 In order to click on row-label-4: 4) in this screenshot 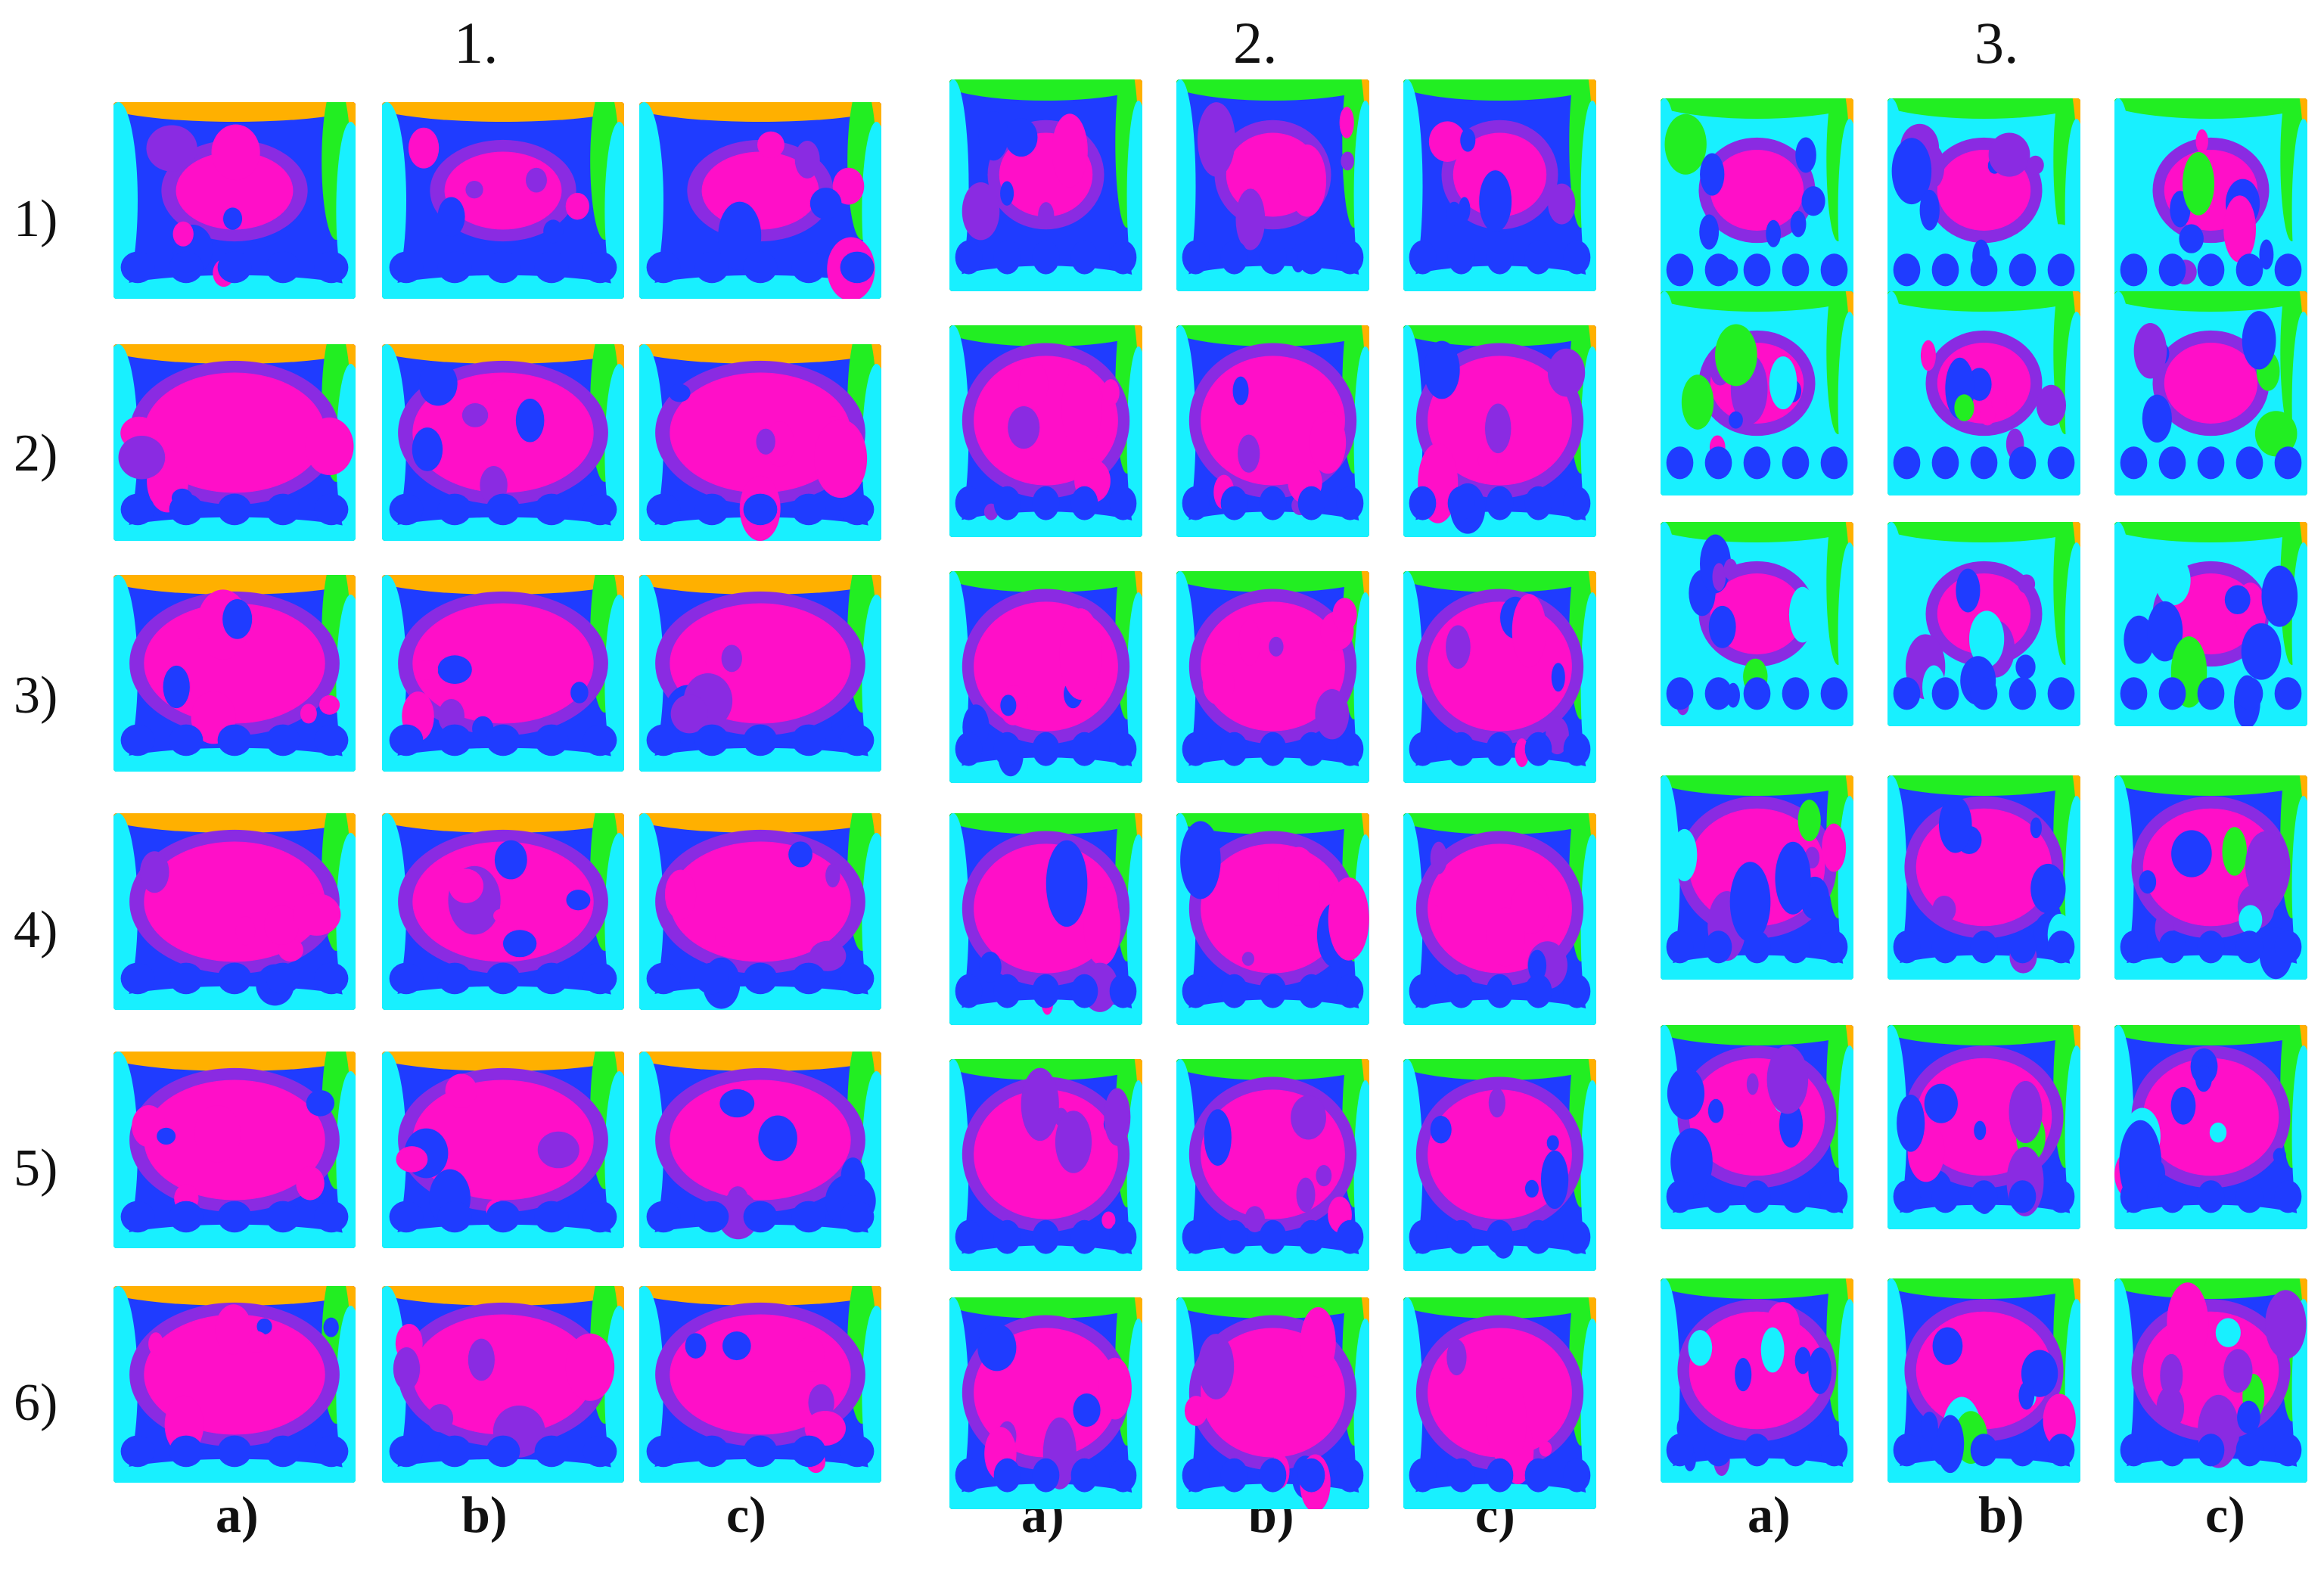, I will do `click(36, 930)`.